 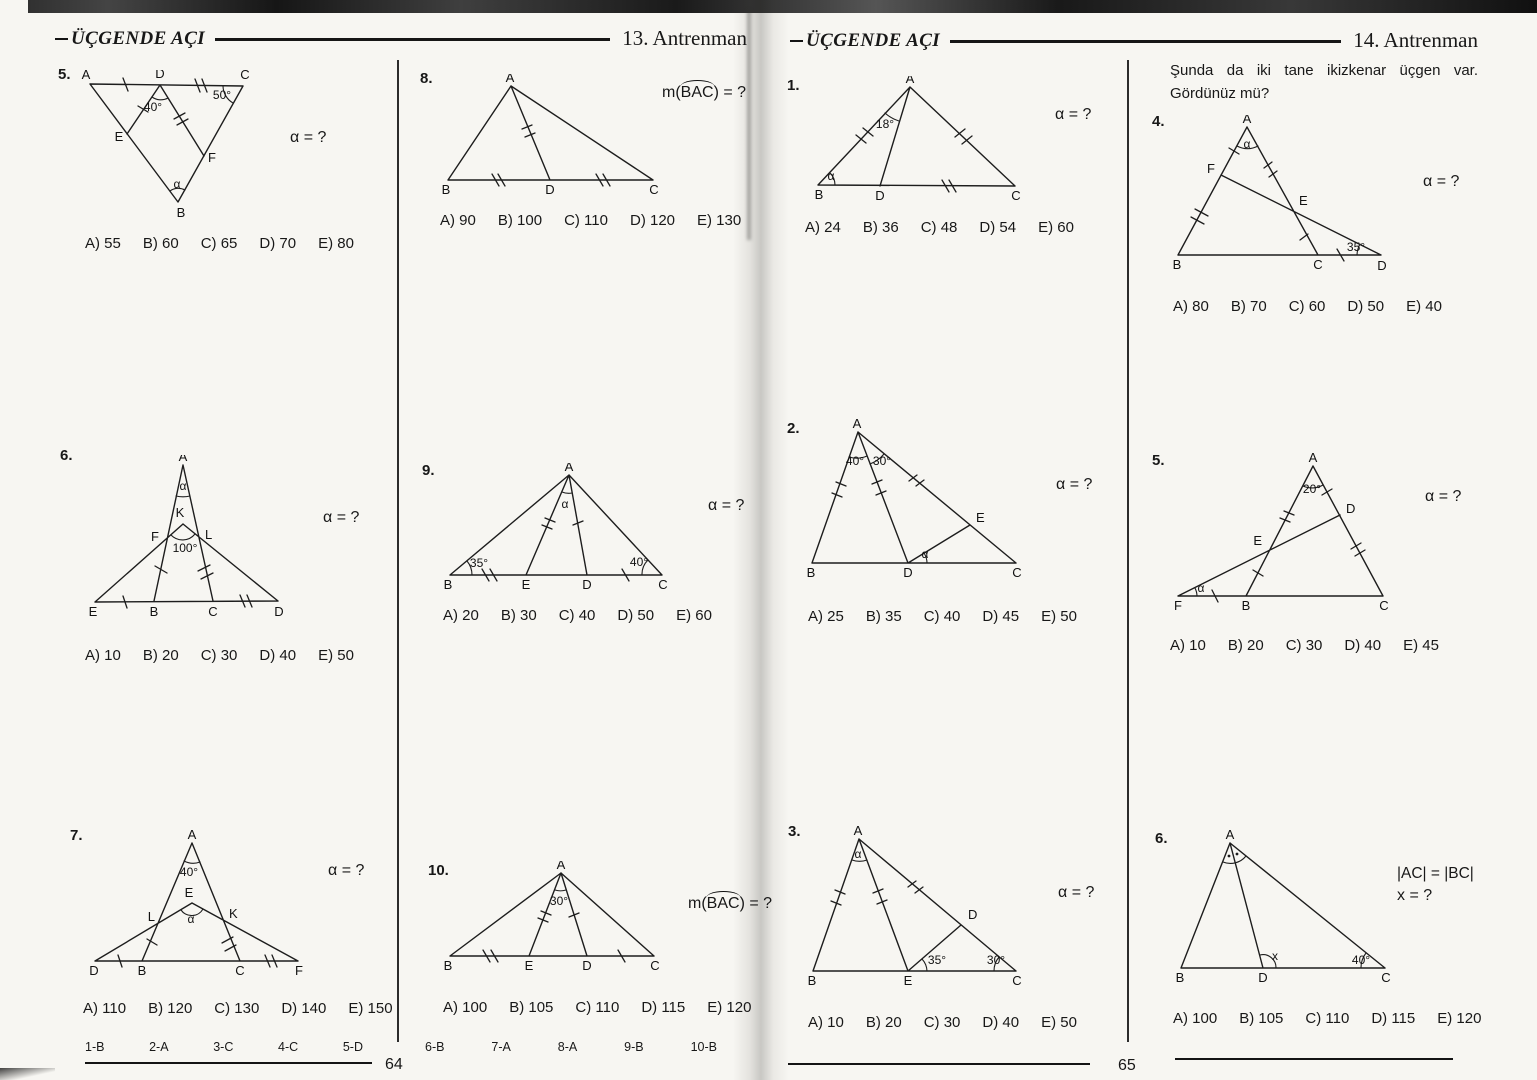 I want to click on scan-corner, so click(x=14, y=7).